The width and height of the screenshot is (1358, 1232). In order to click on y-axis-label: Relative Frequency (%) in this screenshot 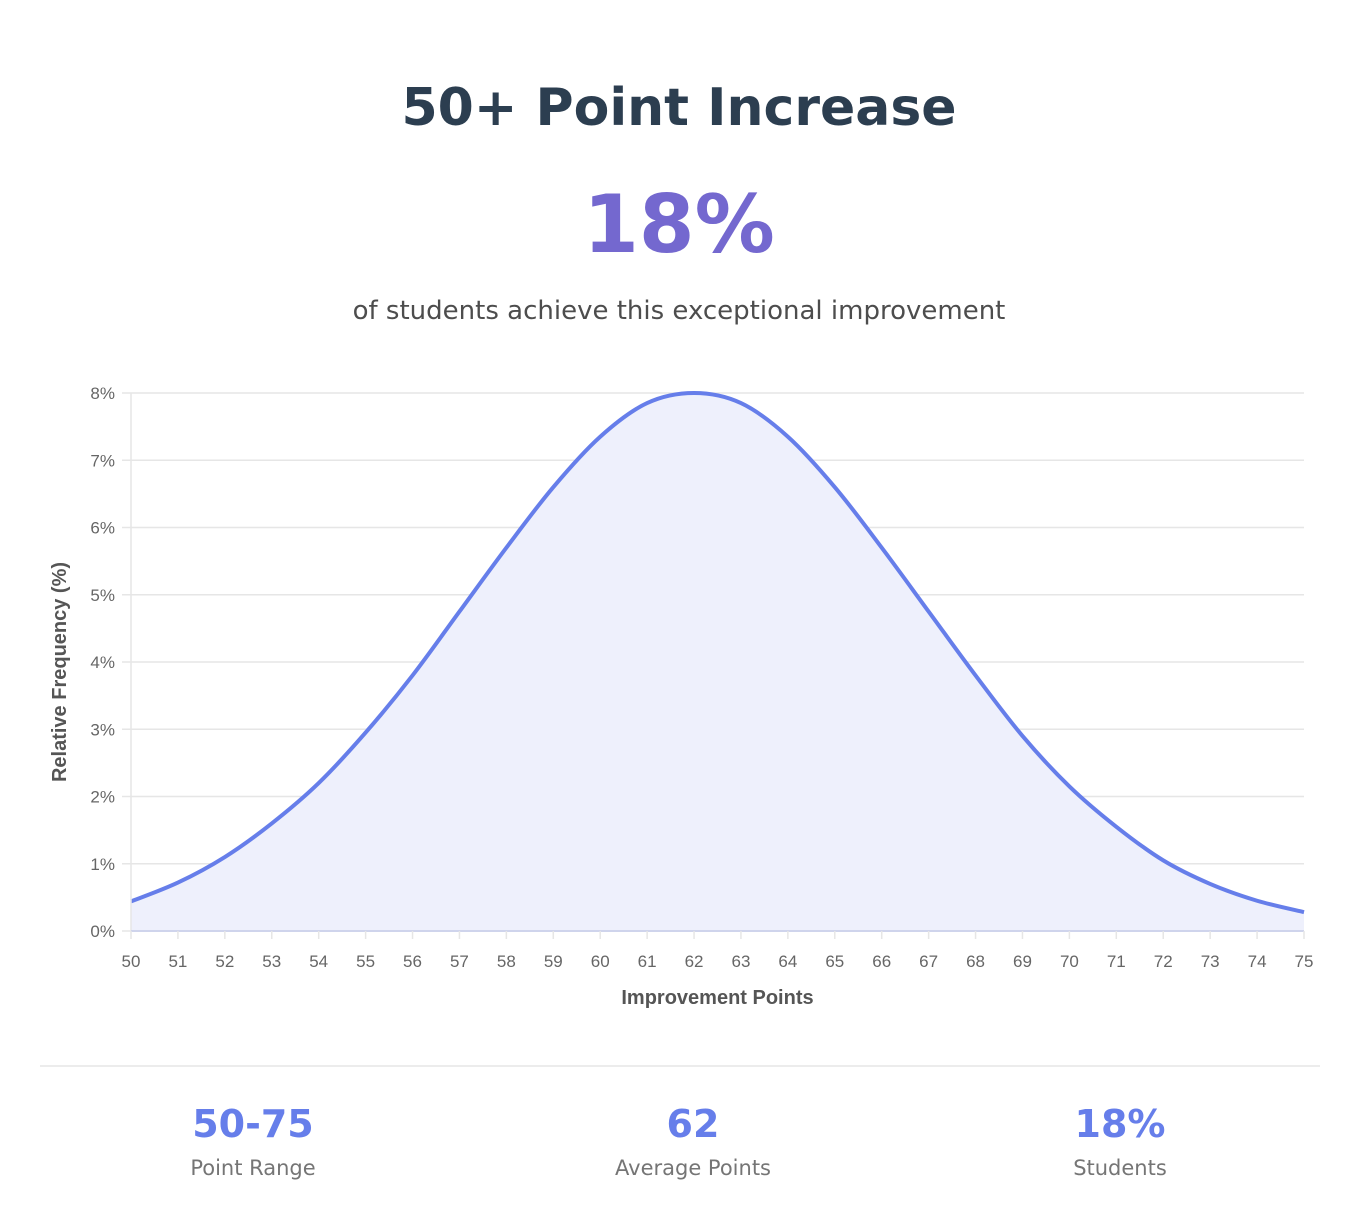, I will do `click(60, 672)`.